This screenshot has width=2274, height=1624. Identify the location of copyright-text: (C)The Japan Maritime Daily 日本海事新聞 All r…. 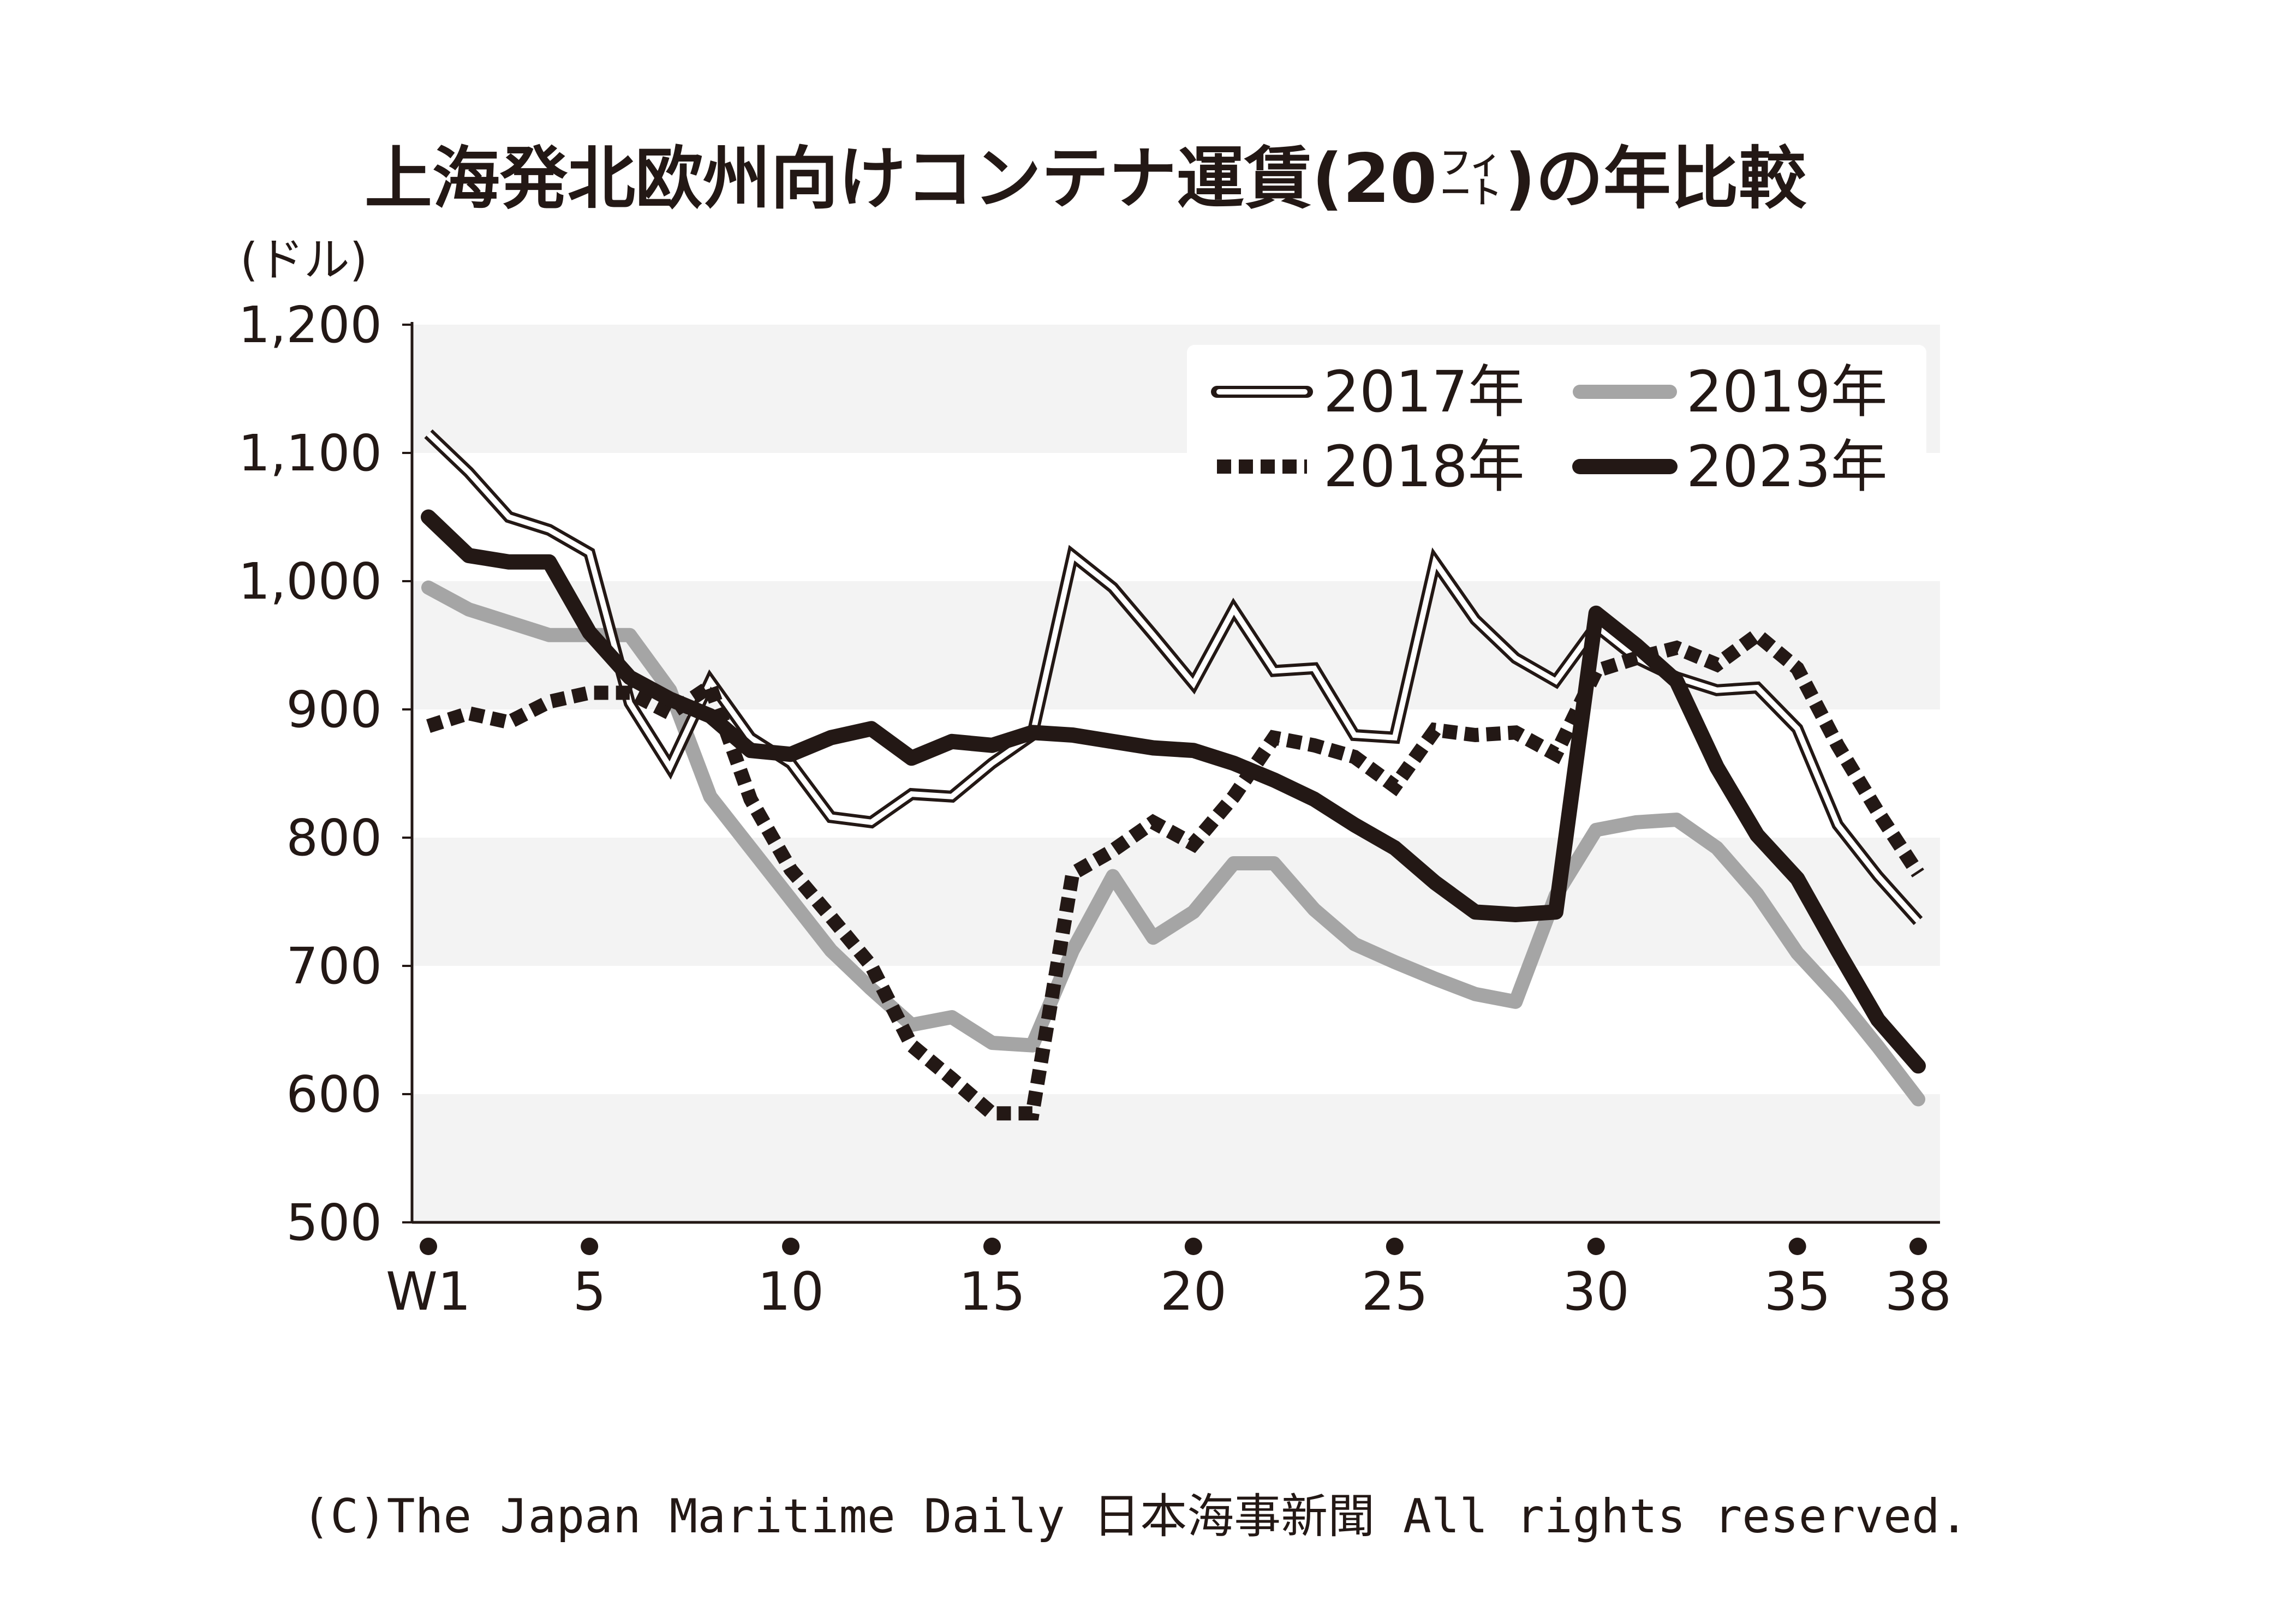
(1135, 1516).